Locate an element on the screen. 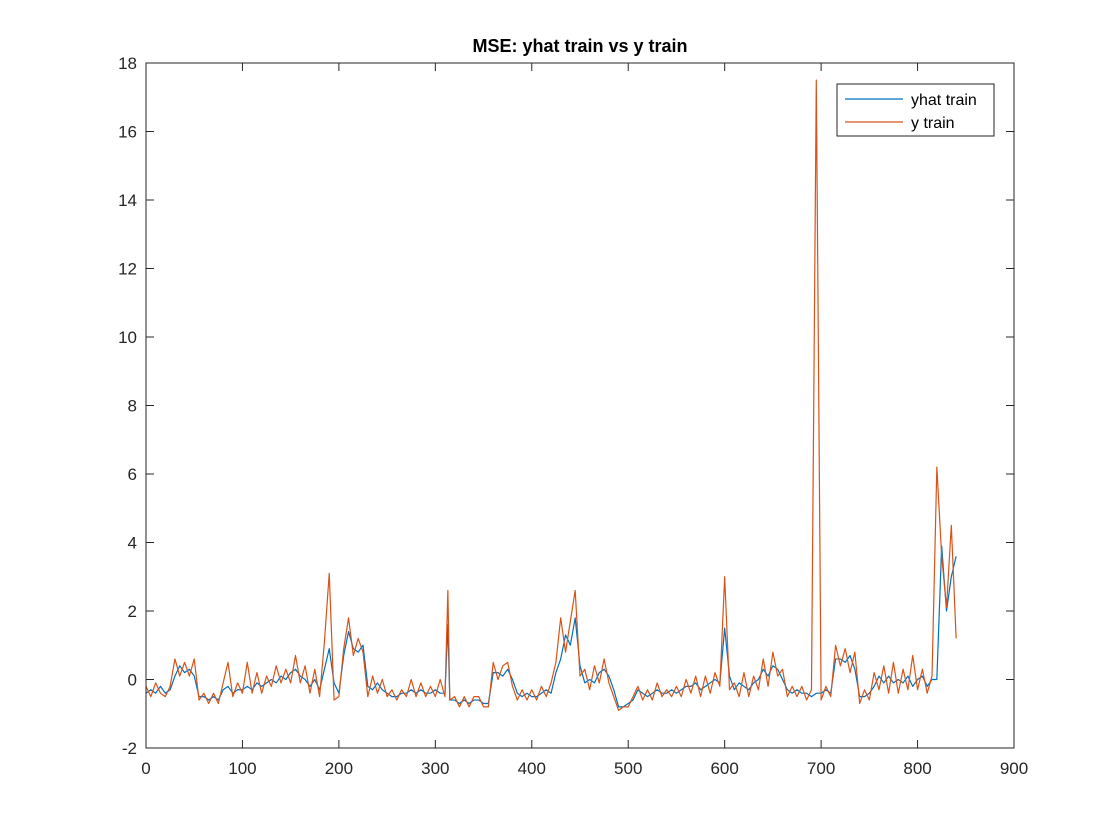 Image resolution: width=1120 pixels, height=840 pixels. legend: yhat train y train is located at coordinates (915, 110).